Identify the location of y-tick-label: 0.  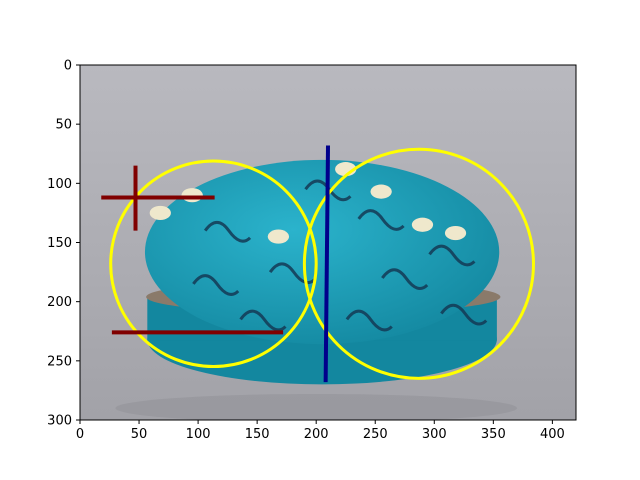
(68, 66).